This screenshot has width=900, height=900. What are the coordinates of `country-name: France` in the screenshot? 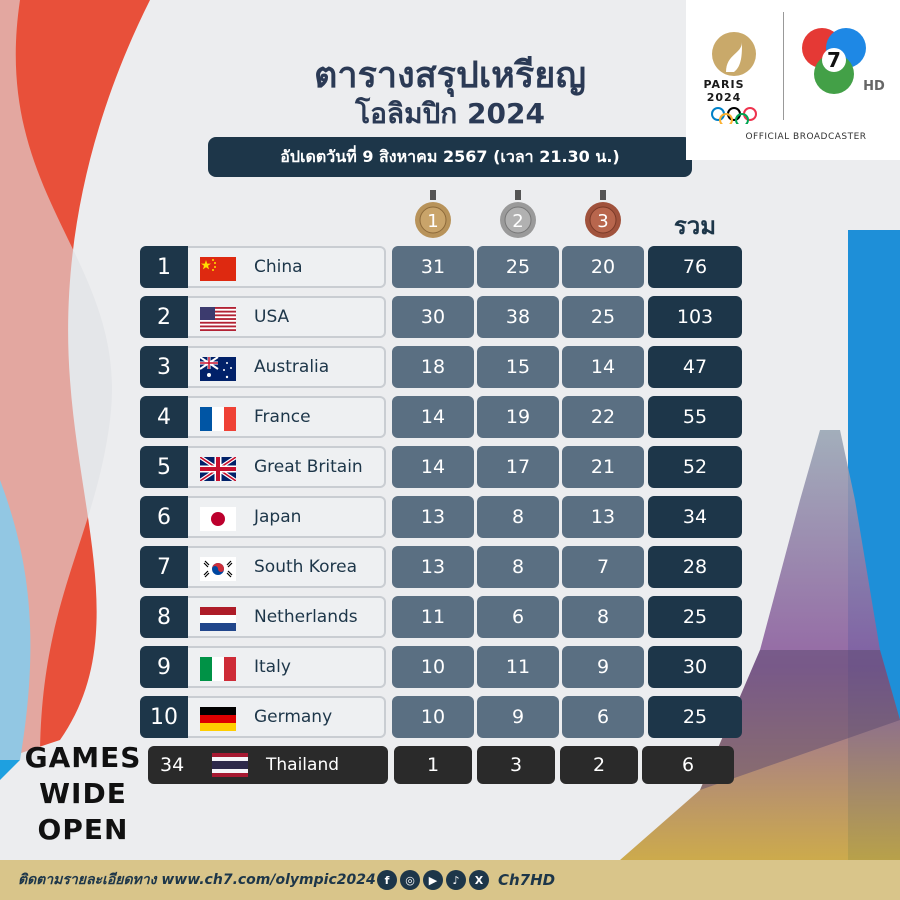 It's located at (282, 417).